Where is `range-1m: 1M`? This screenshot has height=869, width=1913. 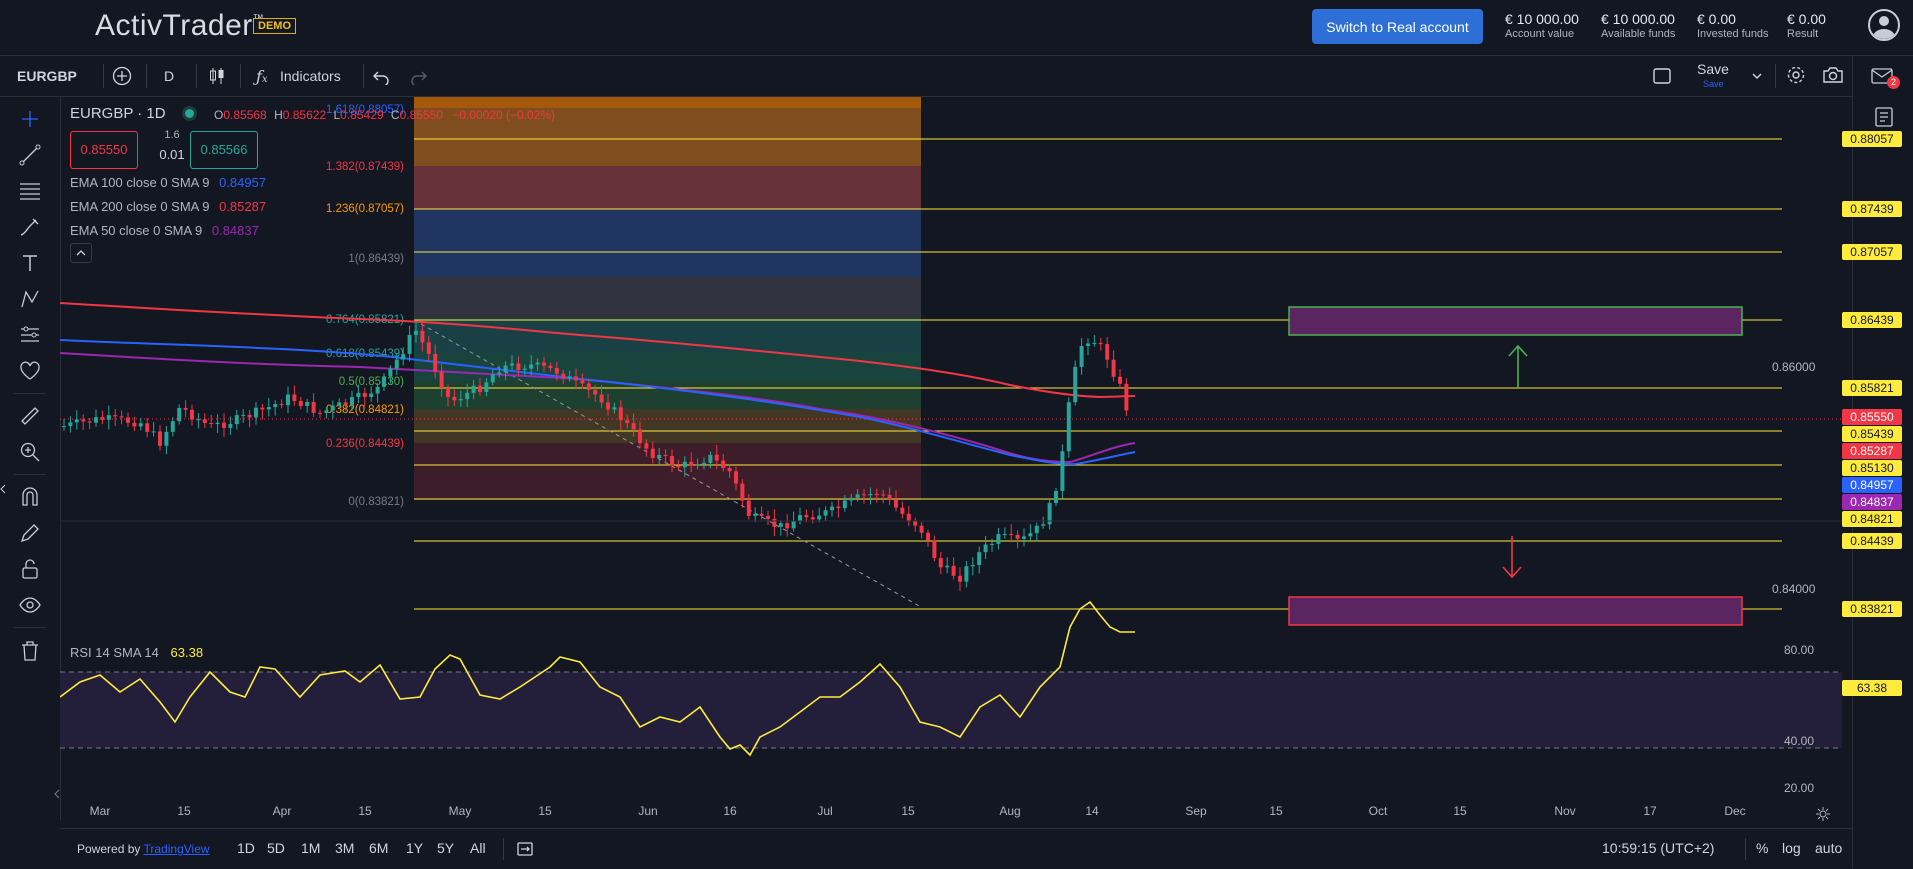 range-1m: 1M is located at coordinates (311, 848).